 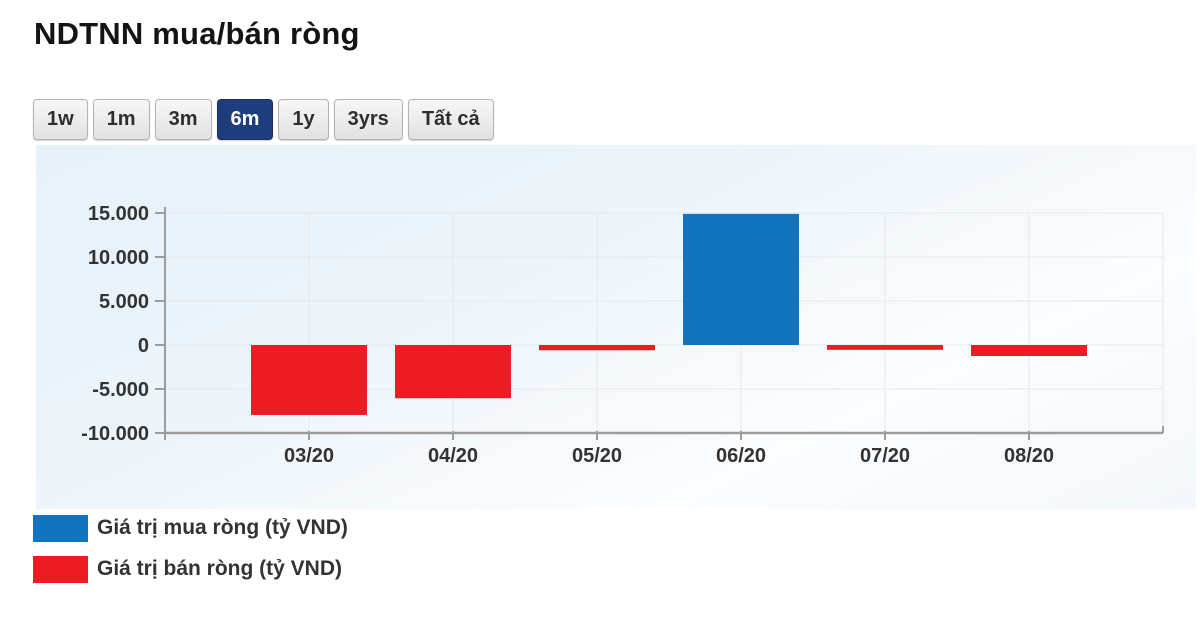 I want to click on legend-item-mua-rong: Giá trị mua ròng (tỷ VND), so click(x=190, y=528).